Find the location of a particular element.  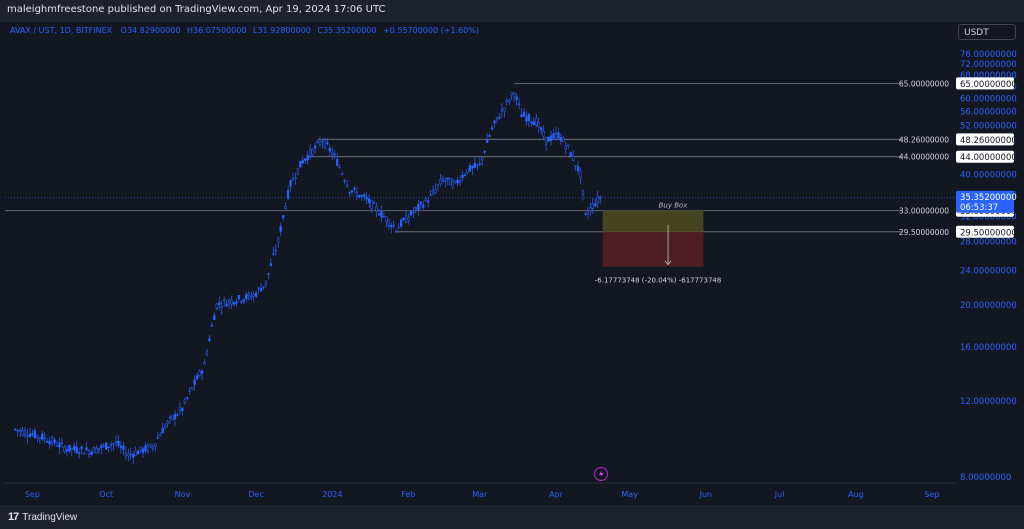

buy-box-upper is located at coordinates (653, 221).